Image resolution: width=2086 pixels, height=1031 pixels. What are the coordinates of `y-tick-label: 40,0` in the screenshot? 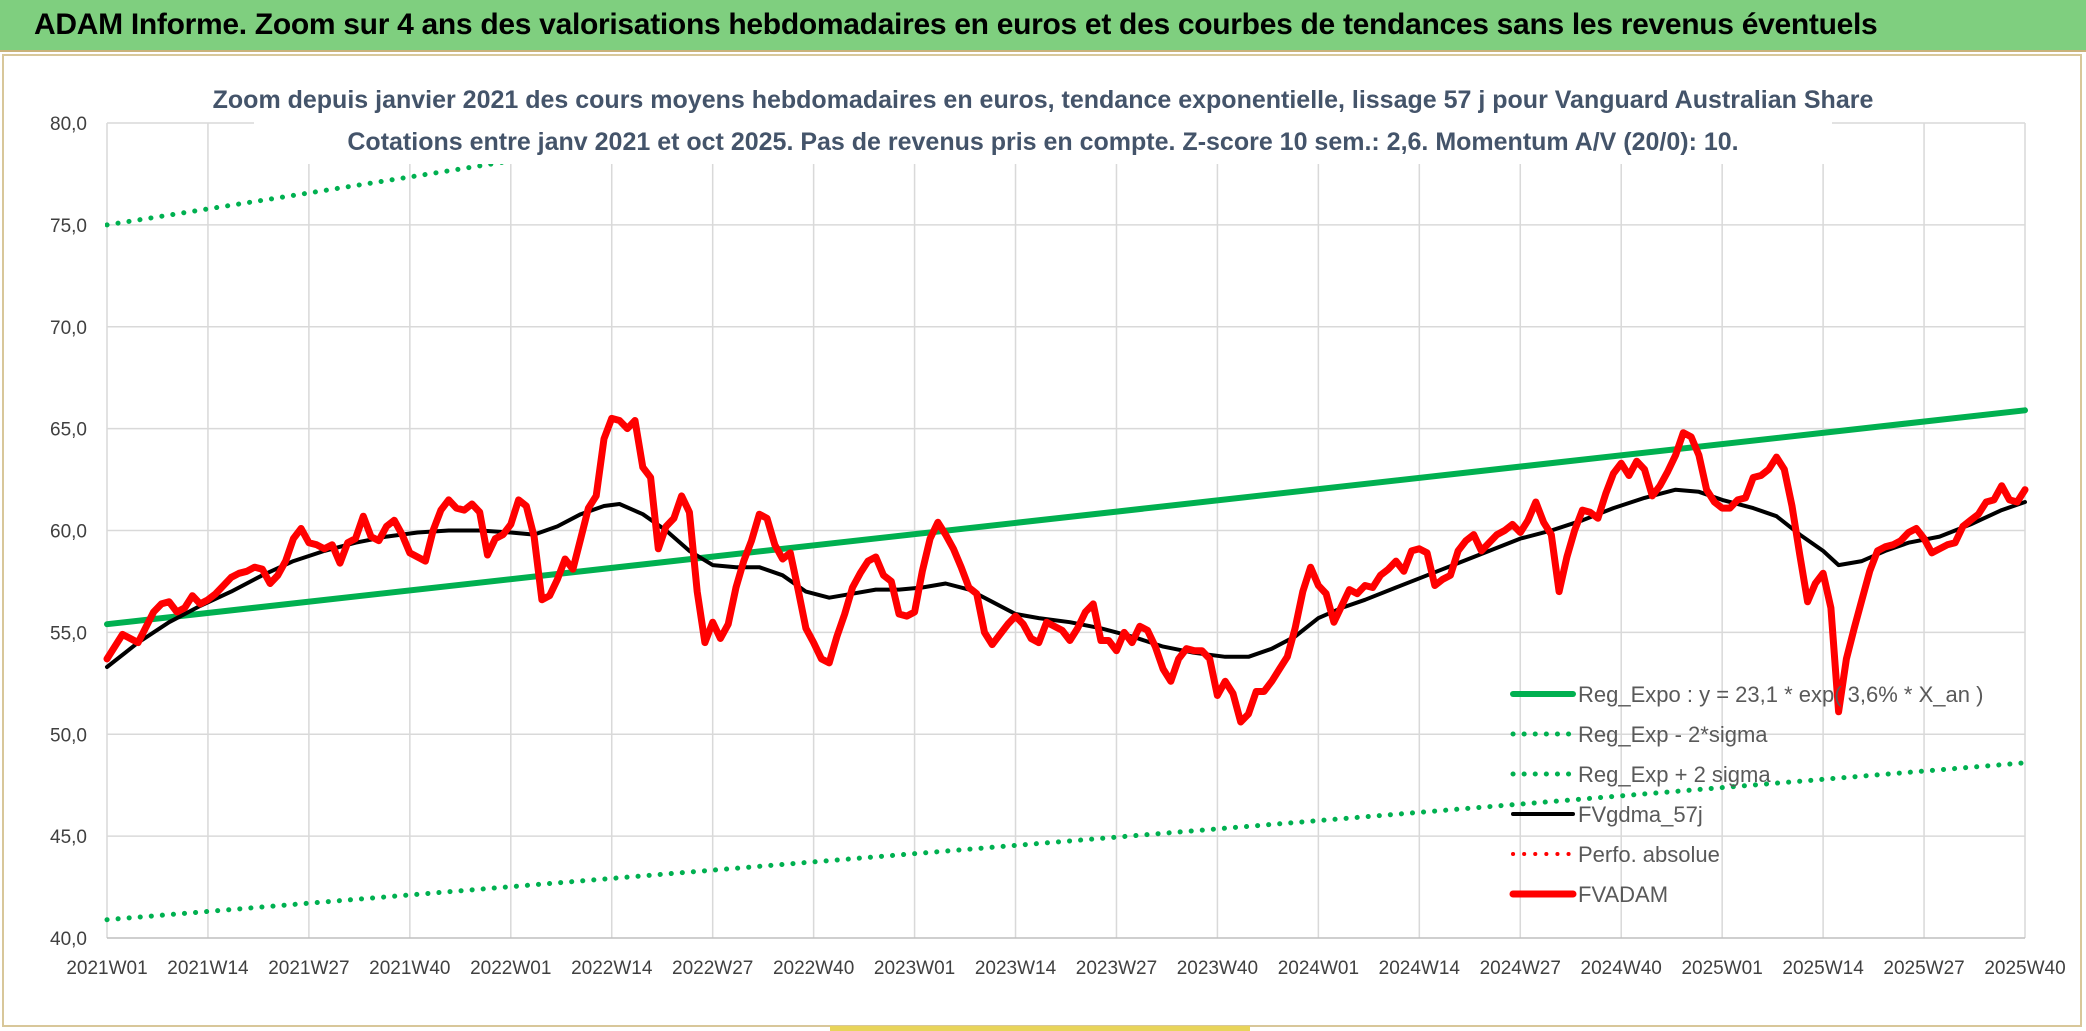 It's located at (68, 939).